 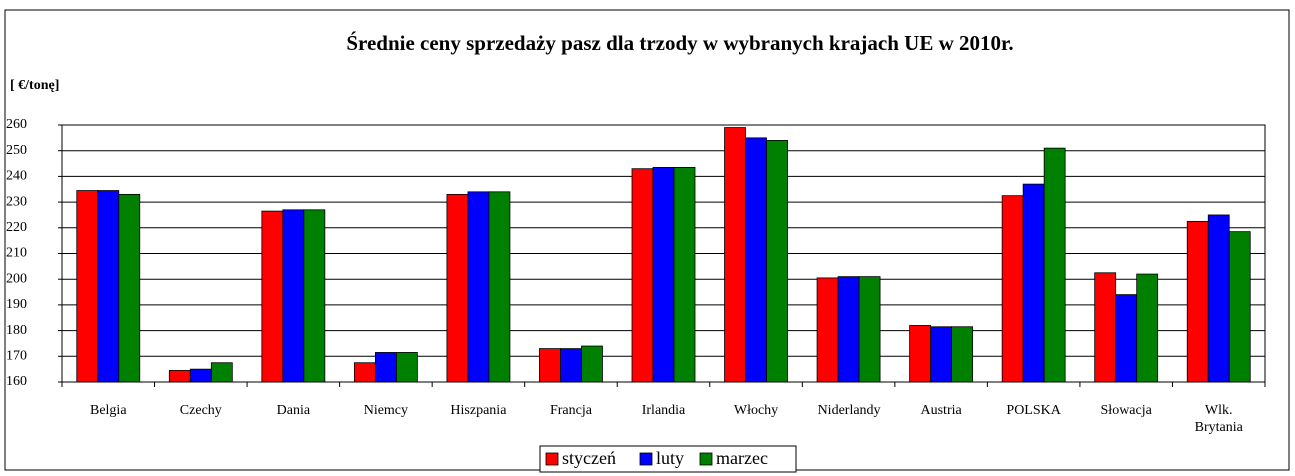 What do you see at coordinates (16, 381) in the screenshot?
I see `y-tick-label: 160` at bounding box center [16, 381].